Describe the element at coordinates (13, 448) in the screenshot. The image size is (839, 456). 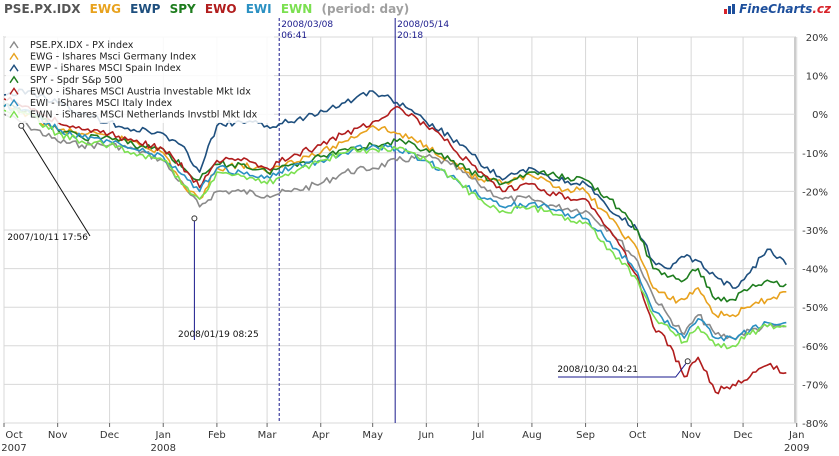
I see `x-tick-year: 2007` at that location.